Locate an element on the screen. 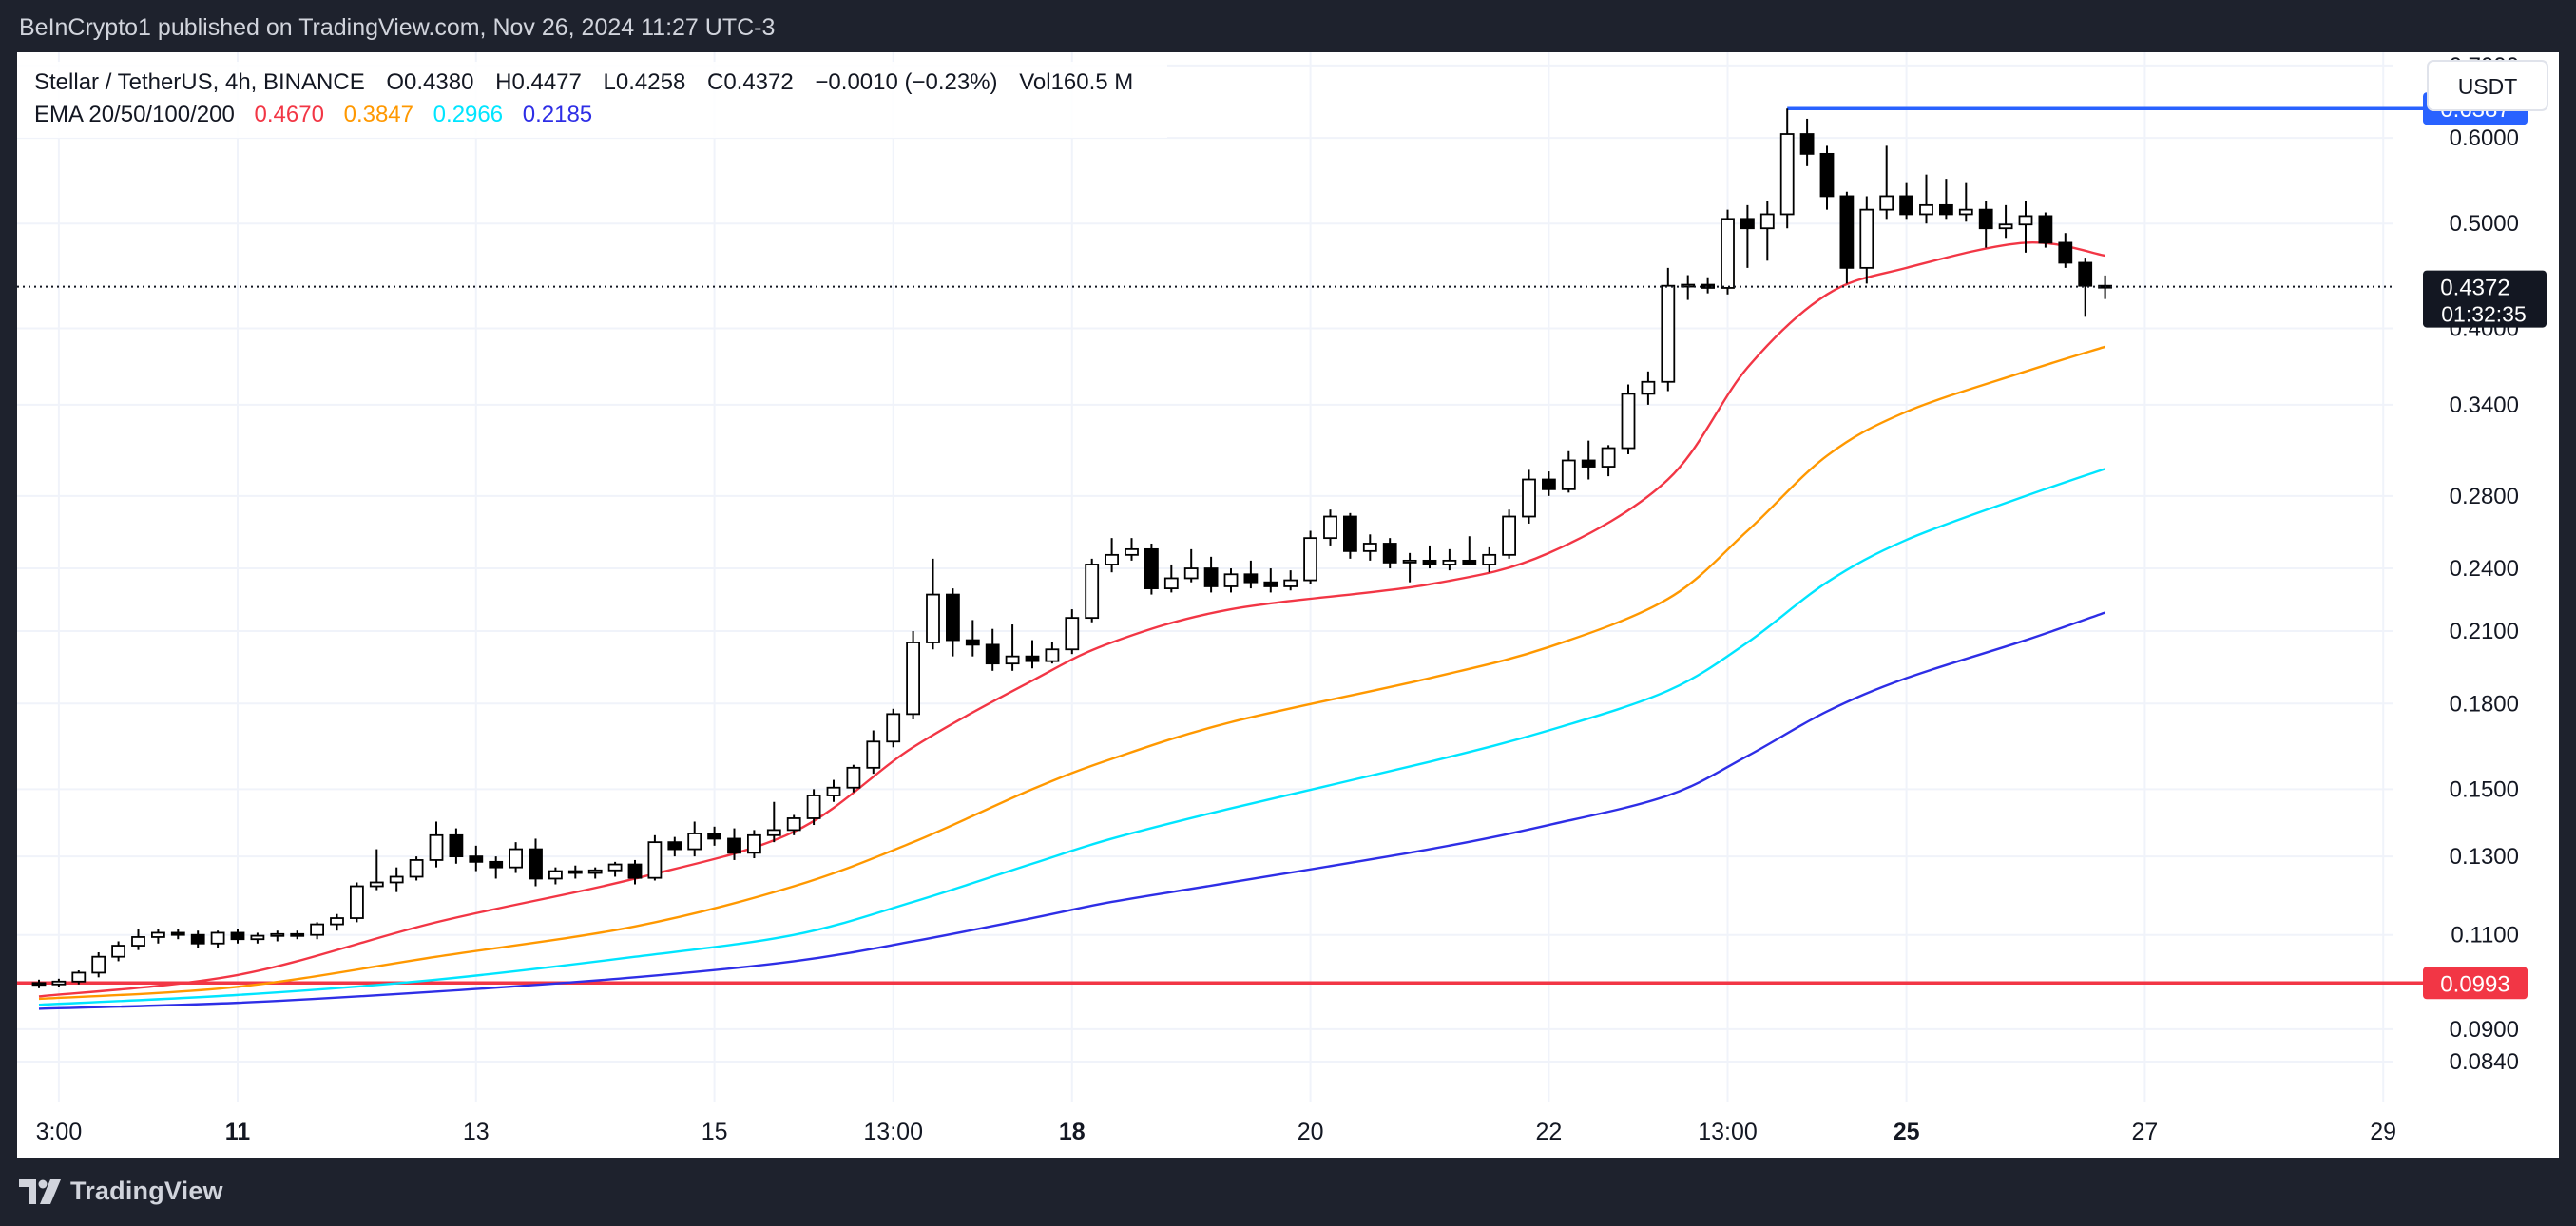 This screenshot has height=1226, width=2576. x-tick-label: 3:00 is located at coordinates (60, 1132).